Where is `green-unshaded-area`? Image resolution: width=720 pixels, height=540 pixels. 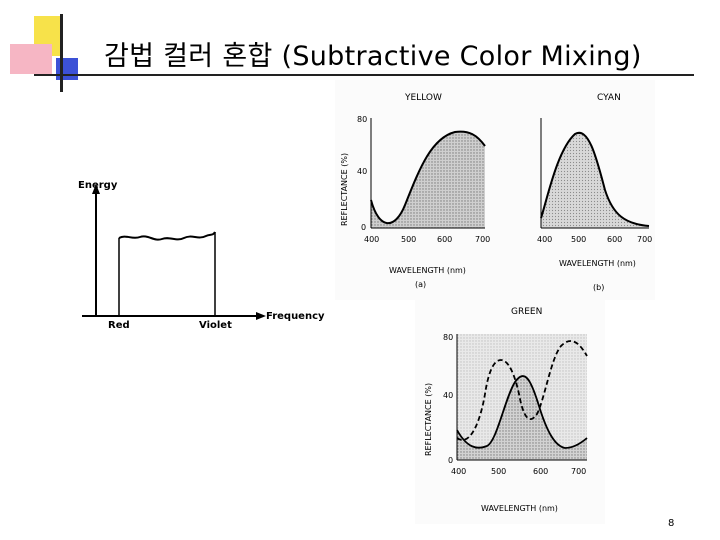 green-unshaded-area is located at coordinates (522, 391).